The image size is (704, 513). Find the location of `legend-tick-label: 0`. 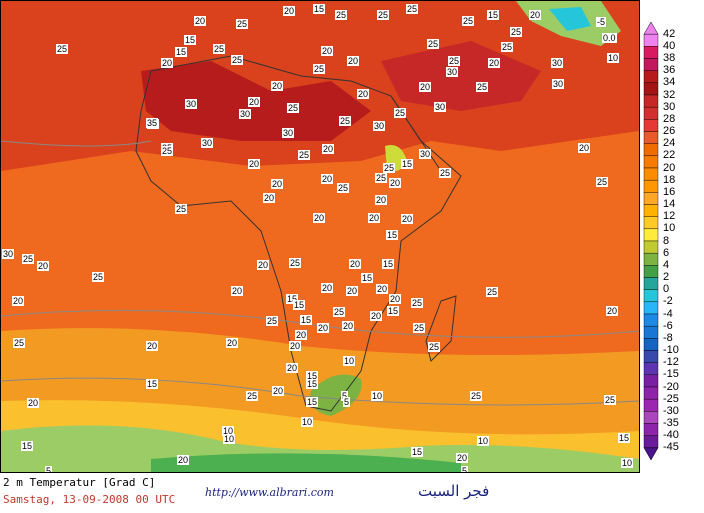

legend-tick-label: 0 is located at coordinates (666, 289).